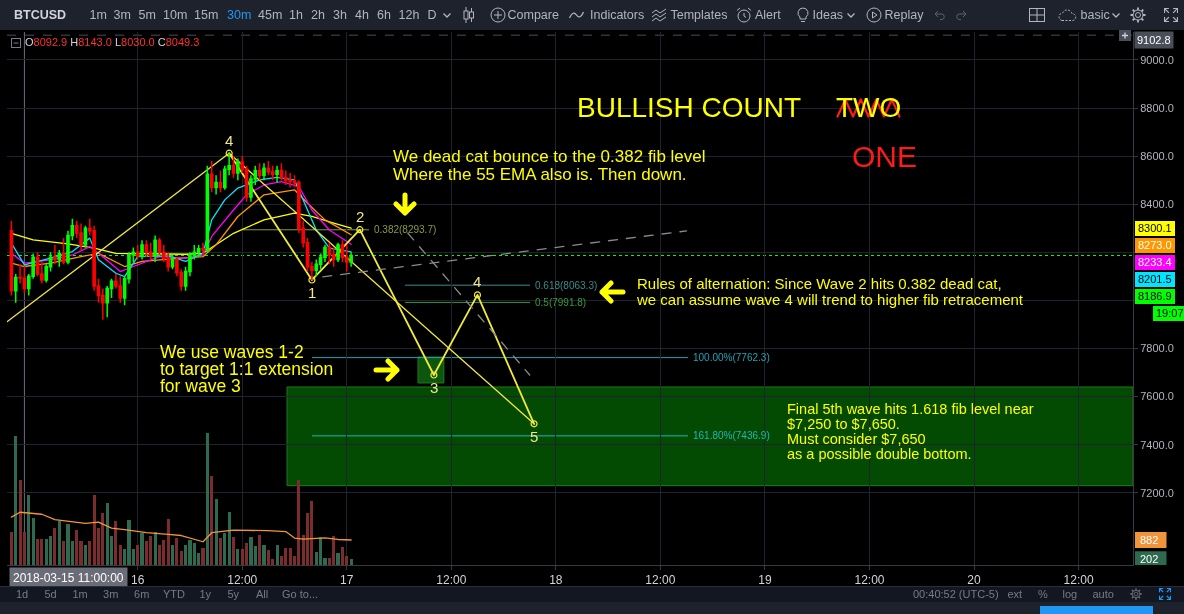 The height and width of the screenshot is (614, 1184). I want to click on text: 6h, so click(384, 15).